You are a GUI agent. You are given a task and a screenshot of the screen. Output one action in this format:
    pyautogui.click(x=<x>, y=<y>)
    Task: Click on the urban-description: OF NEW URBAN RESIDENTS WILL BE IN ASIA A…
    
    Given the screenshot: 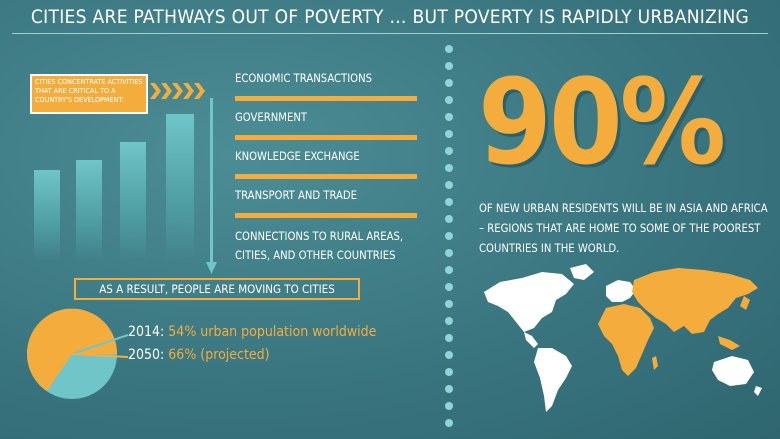 What is the action you would take?
    pyautogui.click(x=623, y=228)
    